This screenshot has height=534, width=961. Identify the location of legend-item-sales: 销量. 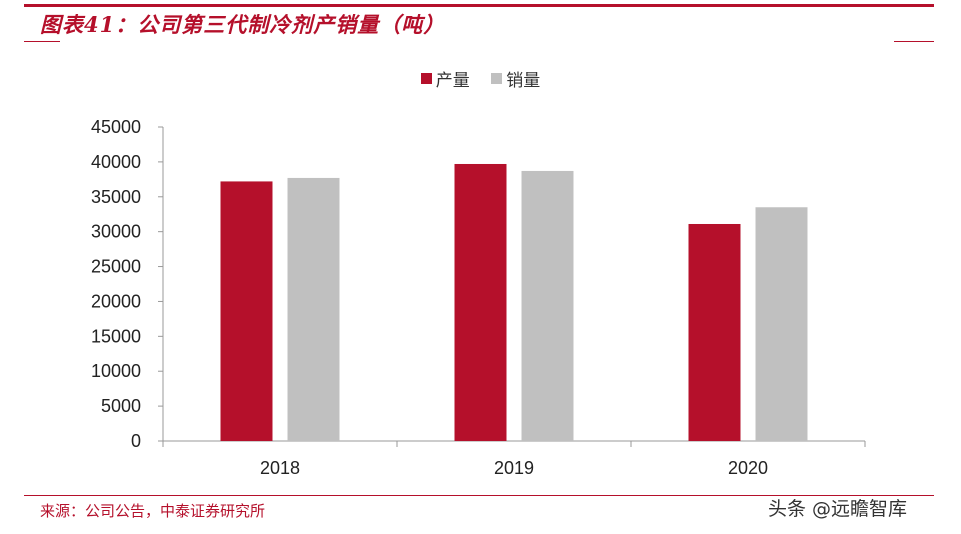
(515, 78).